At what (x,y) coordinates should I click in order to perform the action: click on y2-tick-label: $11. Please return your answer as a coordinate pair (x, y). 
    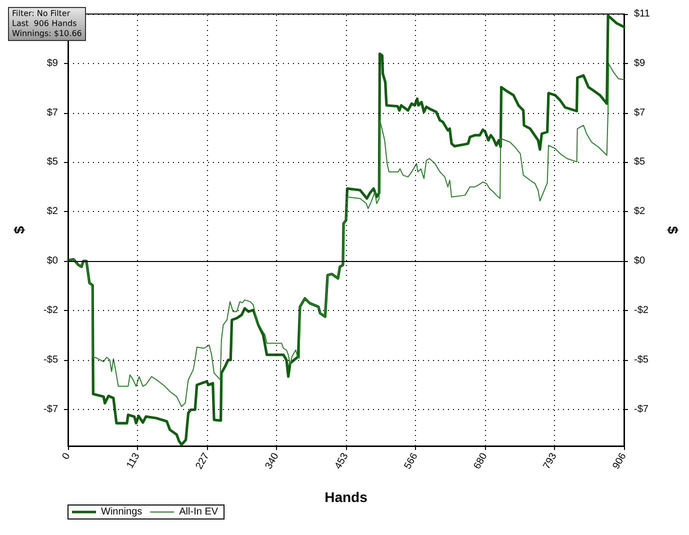
    Looking at the image, I should click on (642, 14).